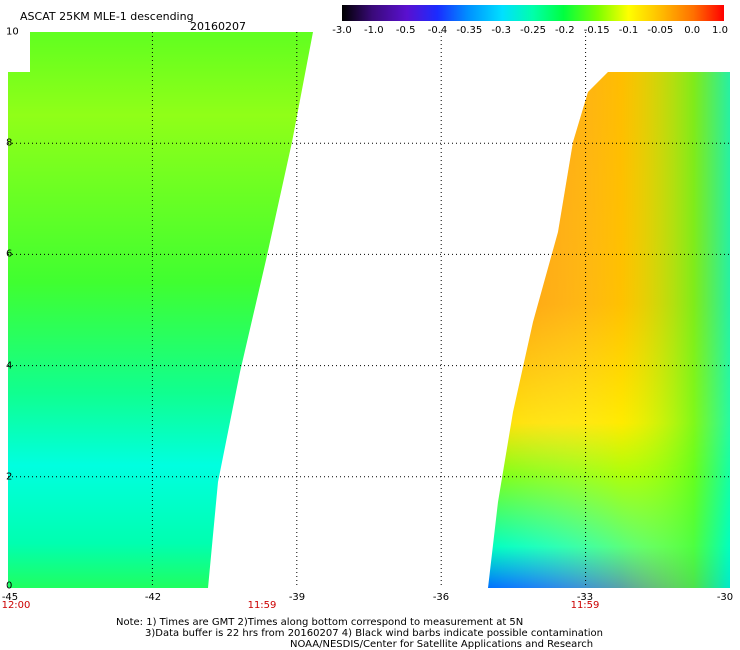 The width and height of the screenshot is (740, 650). Describe the element at coordinates (374, 30) in the screenshot. I see `colorbar-label: -1.0` at that location.